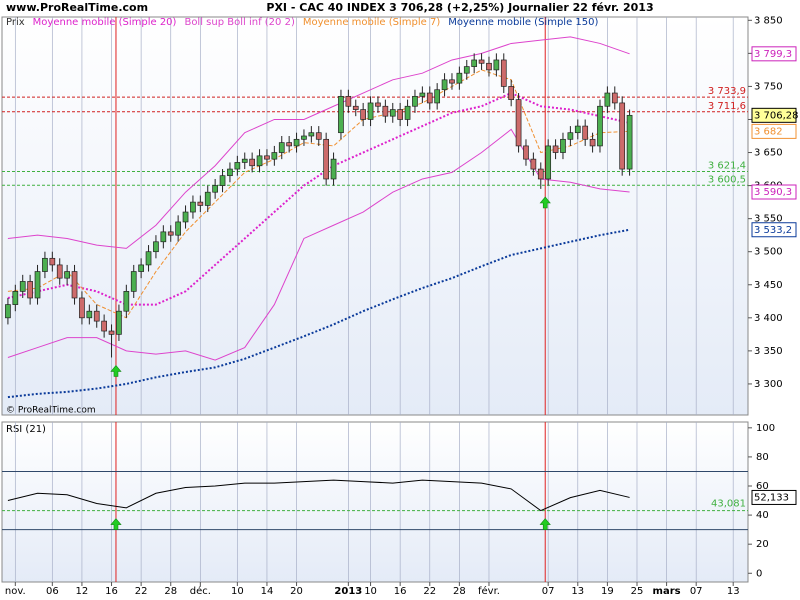  Describe the element at coordinates (200, 591) in the screenshot. I see `x-tick-label: déc.` at that location.